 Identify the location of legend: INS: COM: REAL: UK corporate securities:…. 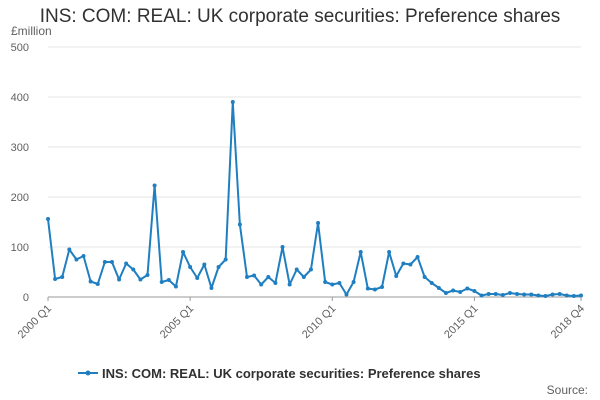
(279, 373).